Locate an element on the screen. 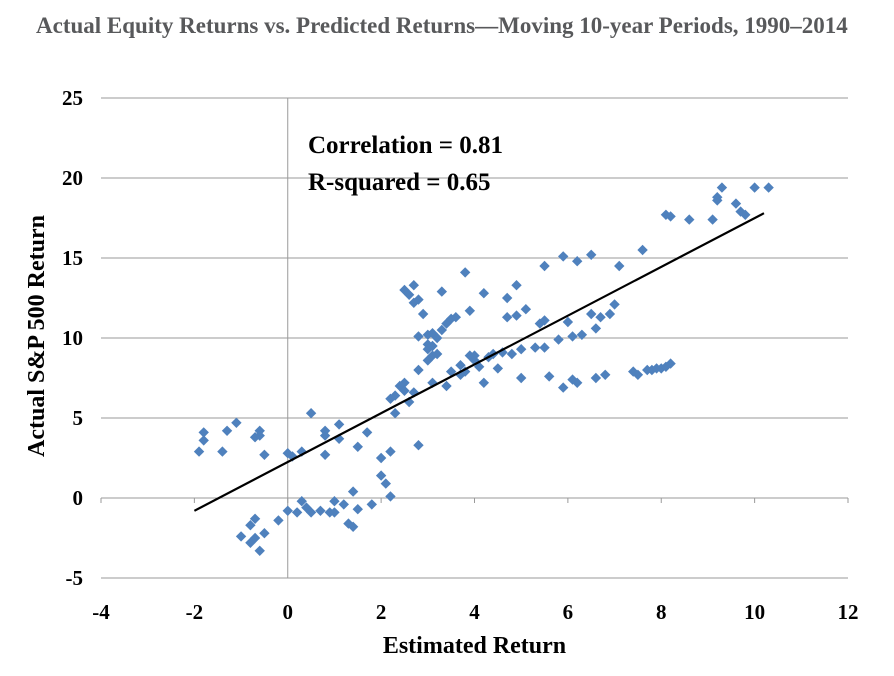 This screenshot has height=676, width=894. x-tick-label: 0 is located at coordinates (288, 612).